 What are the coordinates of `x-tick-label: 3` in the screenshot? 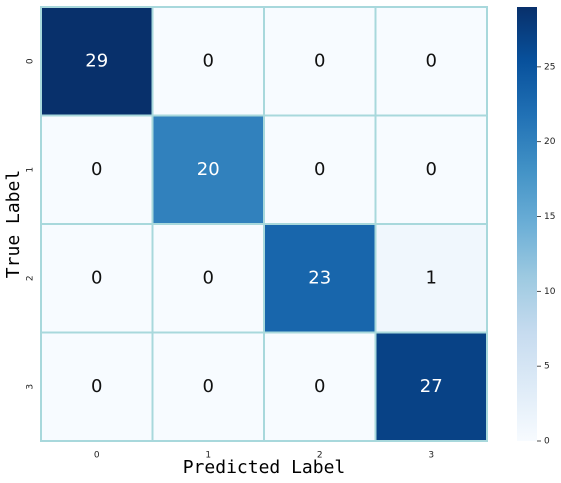 It's located at (431, 456).